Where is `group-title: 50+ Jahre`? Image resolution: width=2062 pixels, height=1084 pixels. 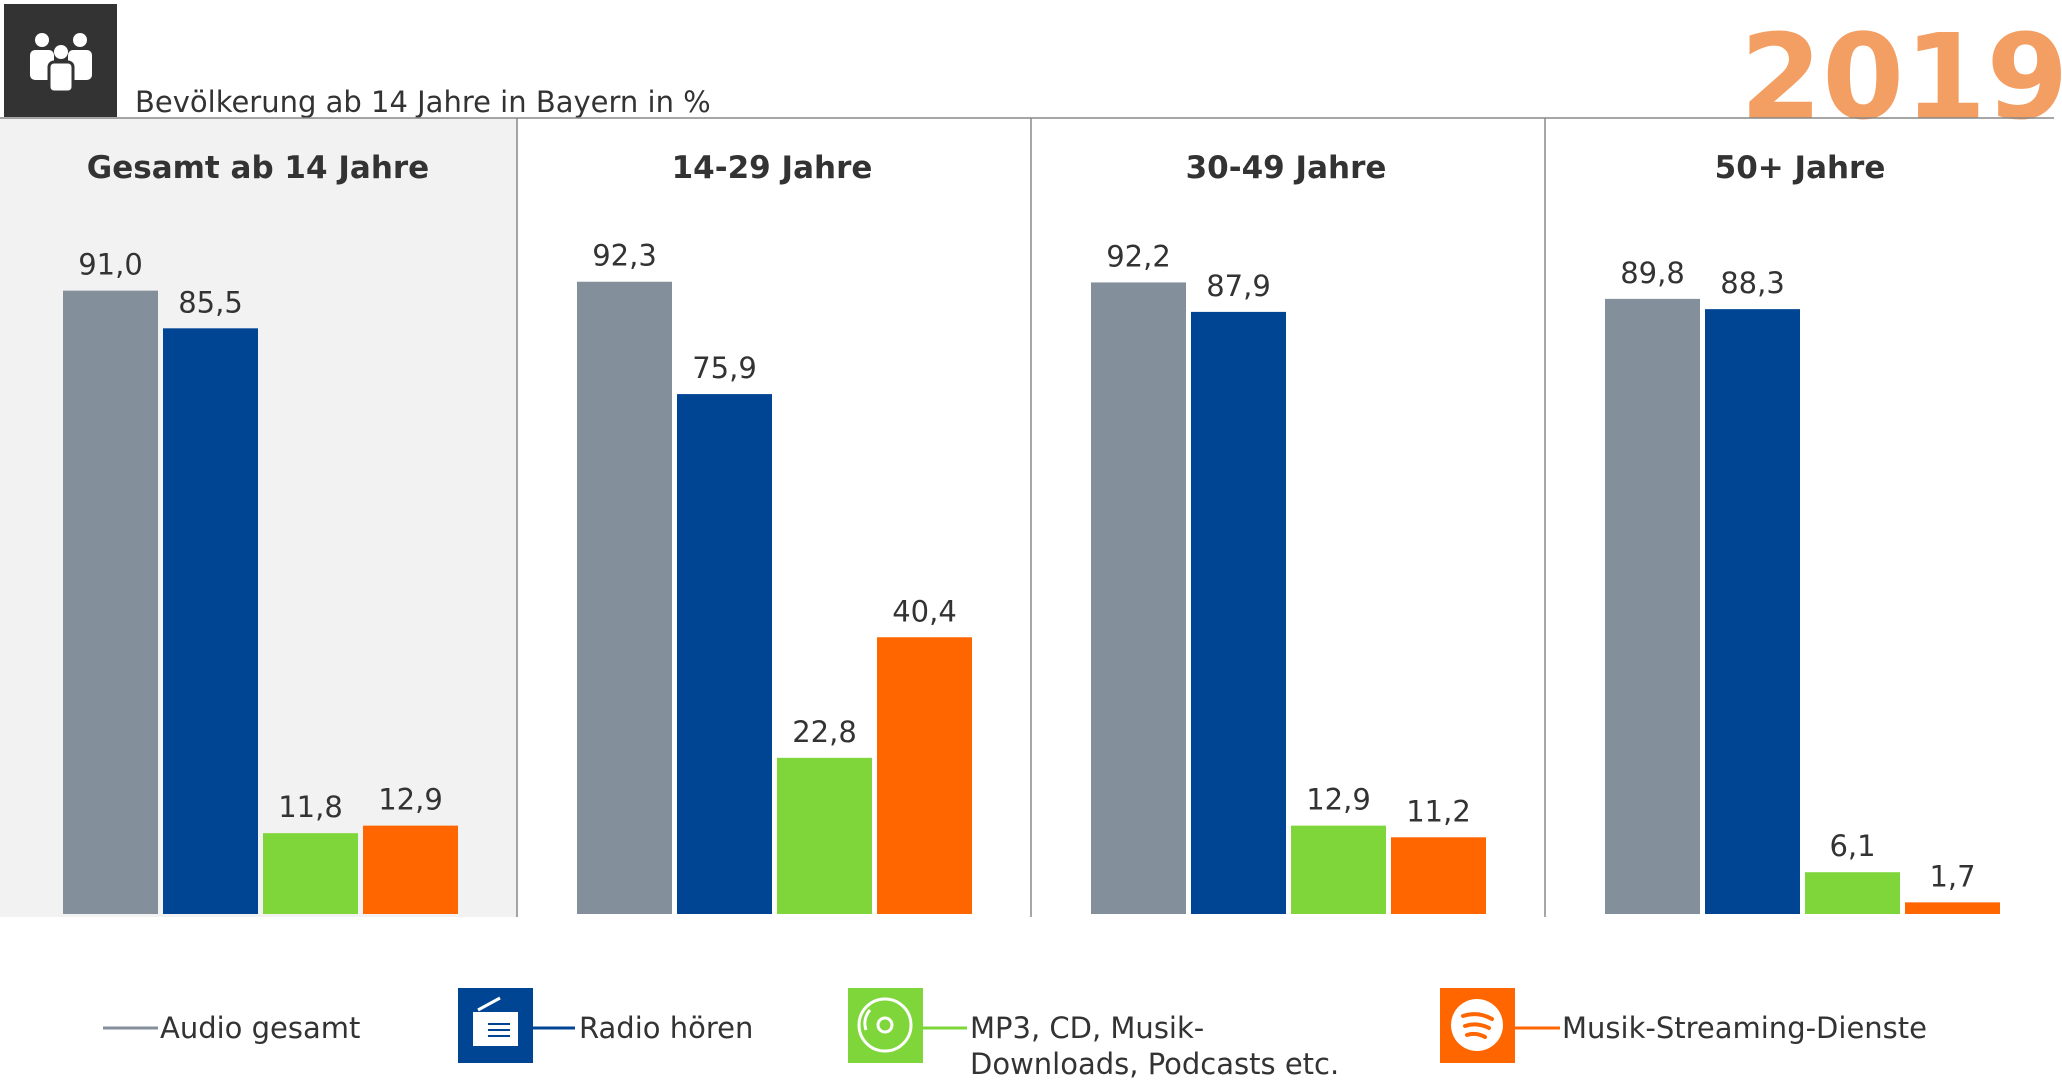
group-title: 50+ Jahre is located at coordinates (1800, 168).